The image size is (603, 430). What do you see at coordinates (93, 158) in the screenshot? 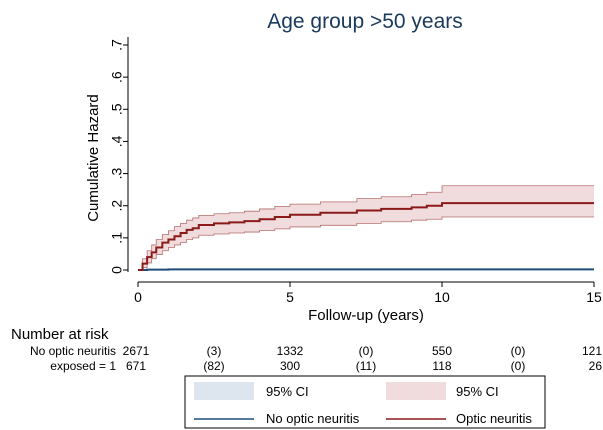
I see `y-axis-label: Cumulative Hazard` at bounding box center [93, 158].